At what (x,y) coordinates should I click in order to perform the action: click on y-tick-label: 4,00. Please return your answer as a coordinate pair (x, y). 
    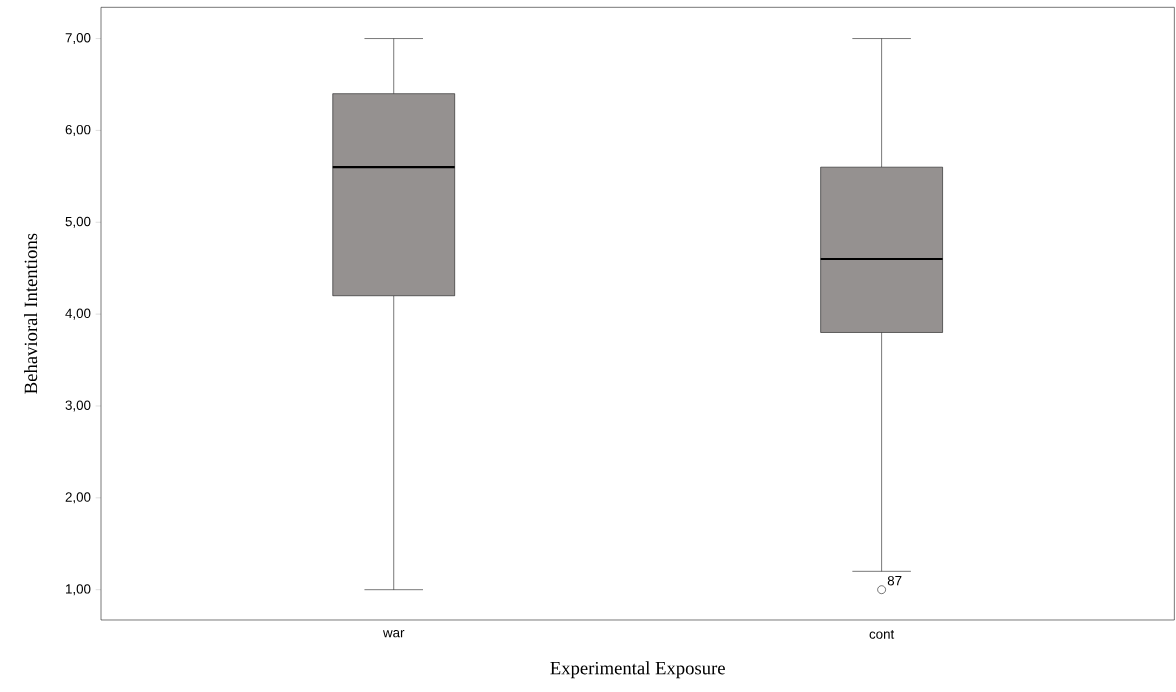
    Looking at the image, I should click on (78, 314).